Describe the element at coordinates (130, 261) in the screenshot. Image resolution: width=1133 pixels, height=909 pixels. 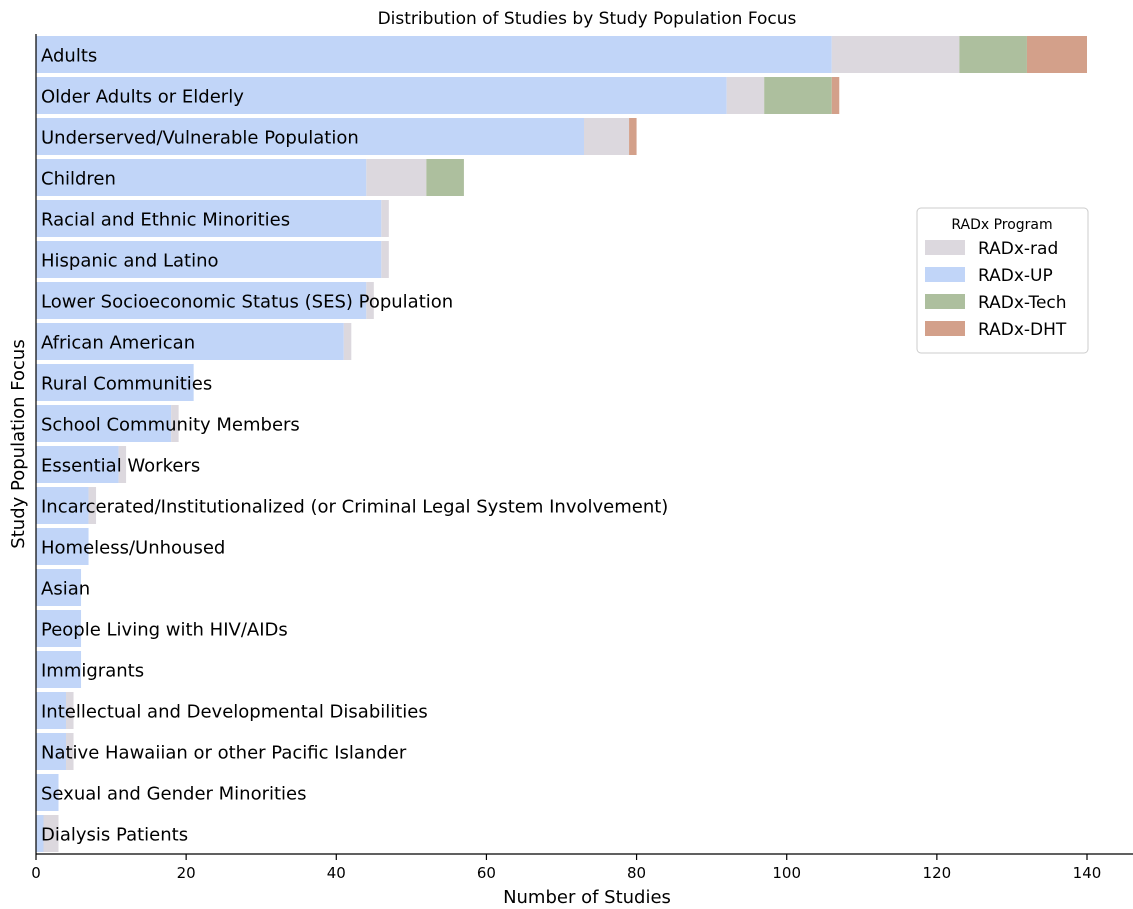
I see `category-label: Hispanic and Latino` at that location.